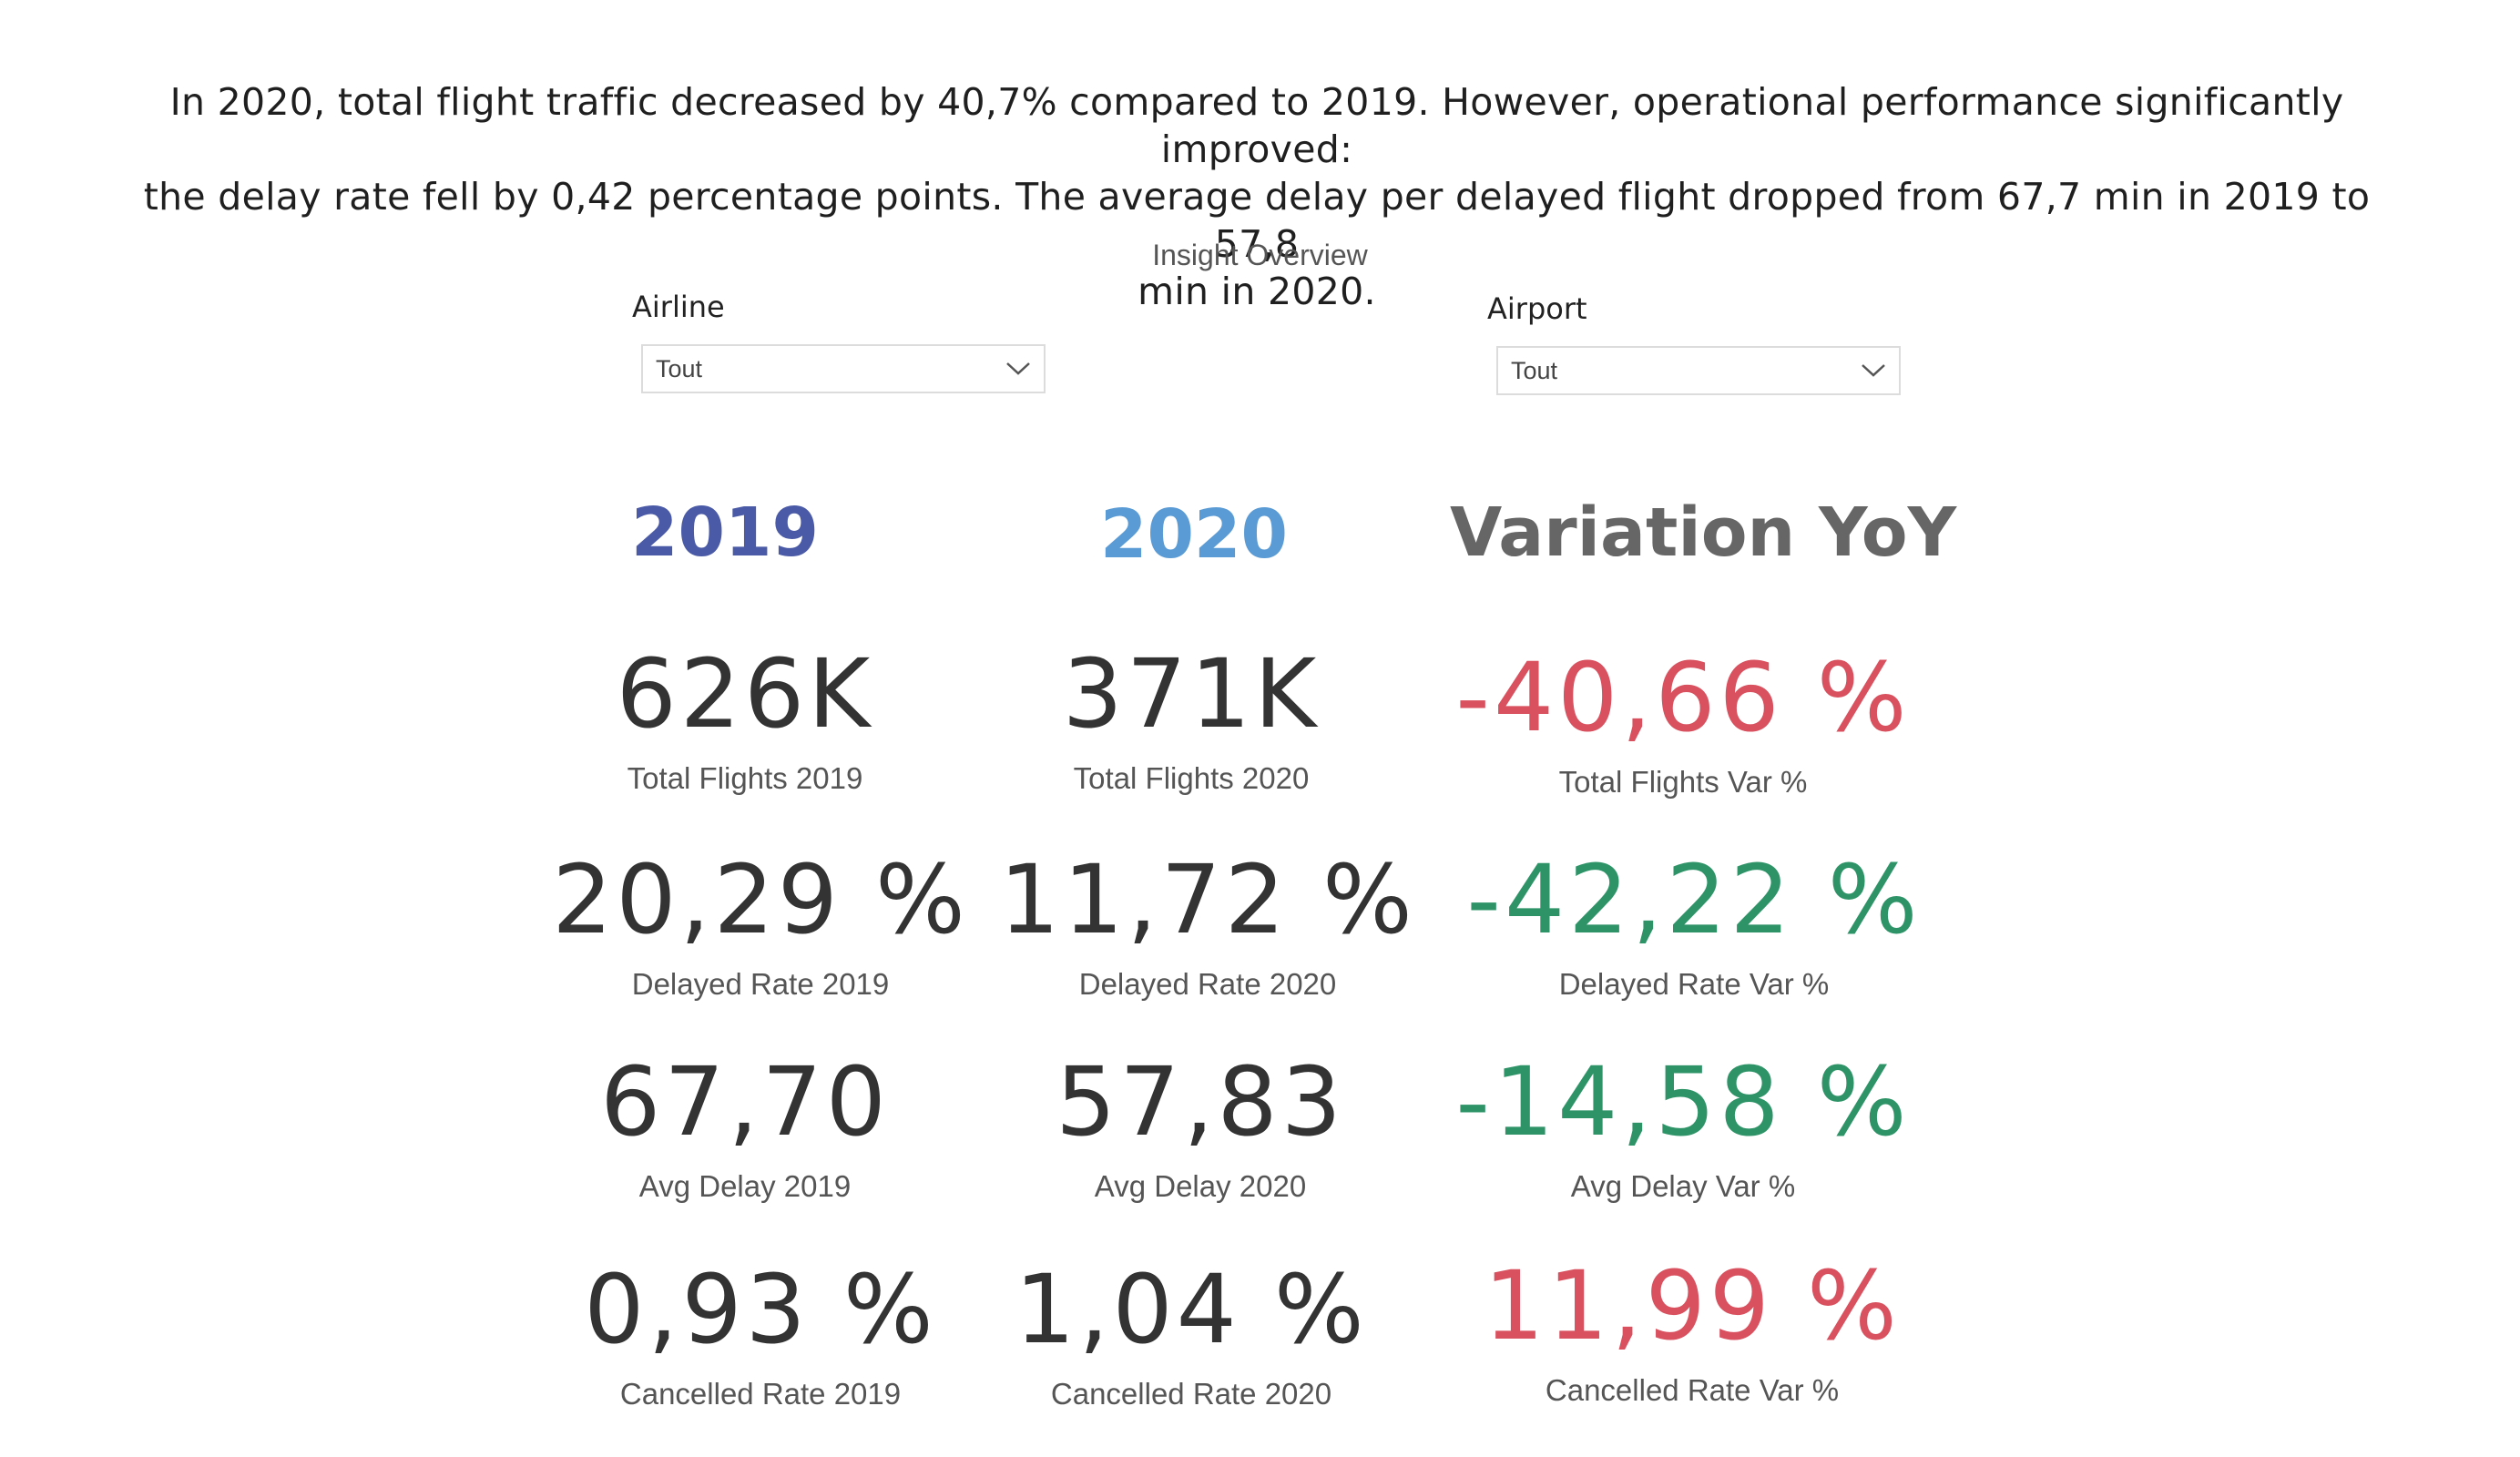 This screenshot has width=2520, height=1457. Describe the element at coordinates (1694, 343) in the screenshot. I see `airport-slicer: Airport Tout` at that location.